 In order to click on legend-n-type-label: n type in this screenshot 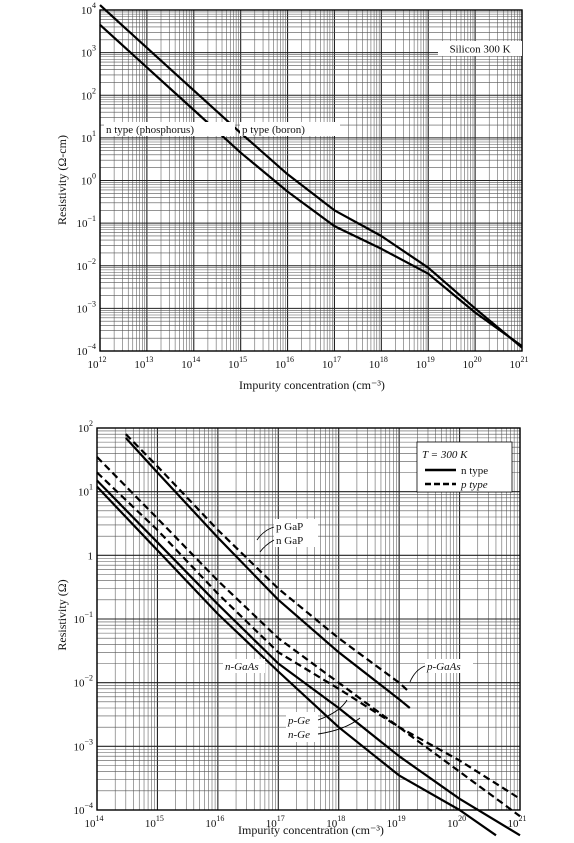, I will do `click(474, 471)`.